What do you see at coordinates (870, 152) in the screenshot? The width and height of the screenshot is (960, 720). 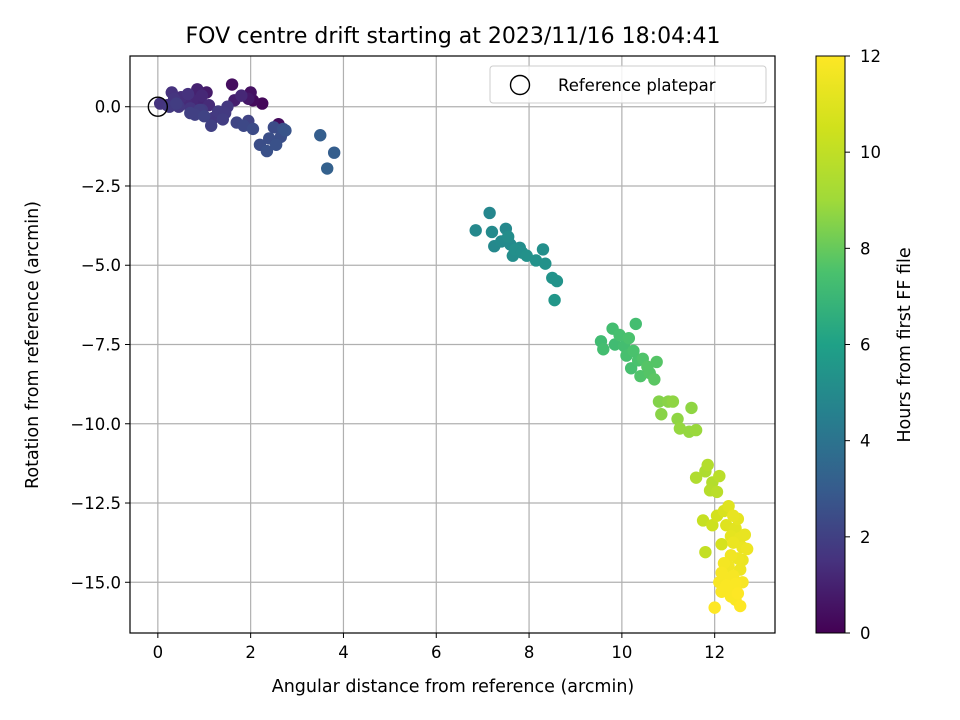 I see `colorbar-tick-label: 10` at bounding box center [870, 152].